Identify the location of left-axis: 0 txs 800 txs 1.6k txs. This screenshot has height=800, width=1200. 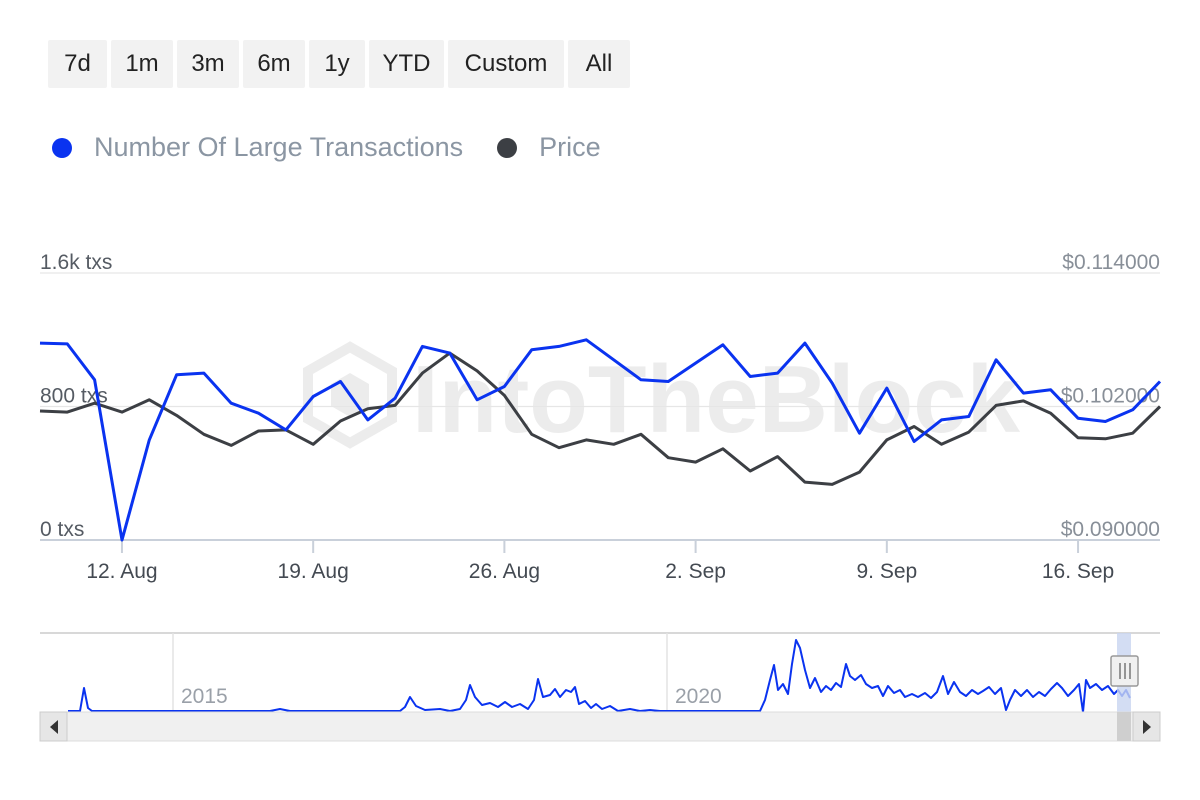
(76, 396).